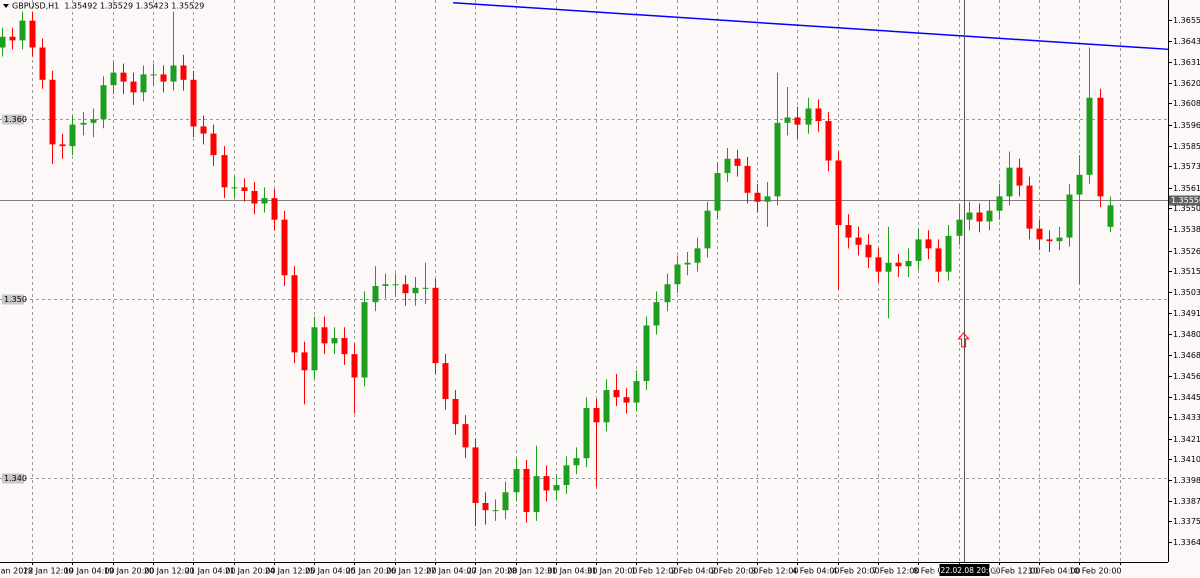 The width and height of the screenshot is (1200, 578). What do you see at coordinates (1186, 271) in the screenshot?
I see `y-tick-label: 1.35153` at bounding box center [1186, 271].